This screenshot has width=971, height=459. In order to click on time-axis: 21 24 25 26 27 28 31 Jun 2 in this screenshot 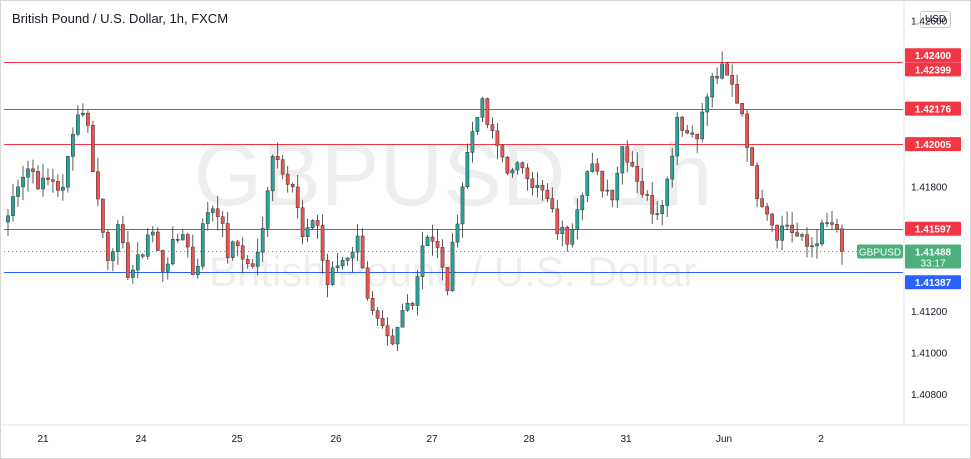, I will do `click(430, 439)`.